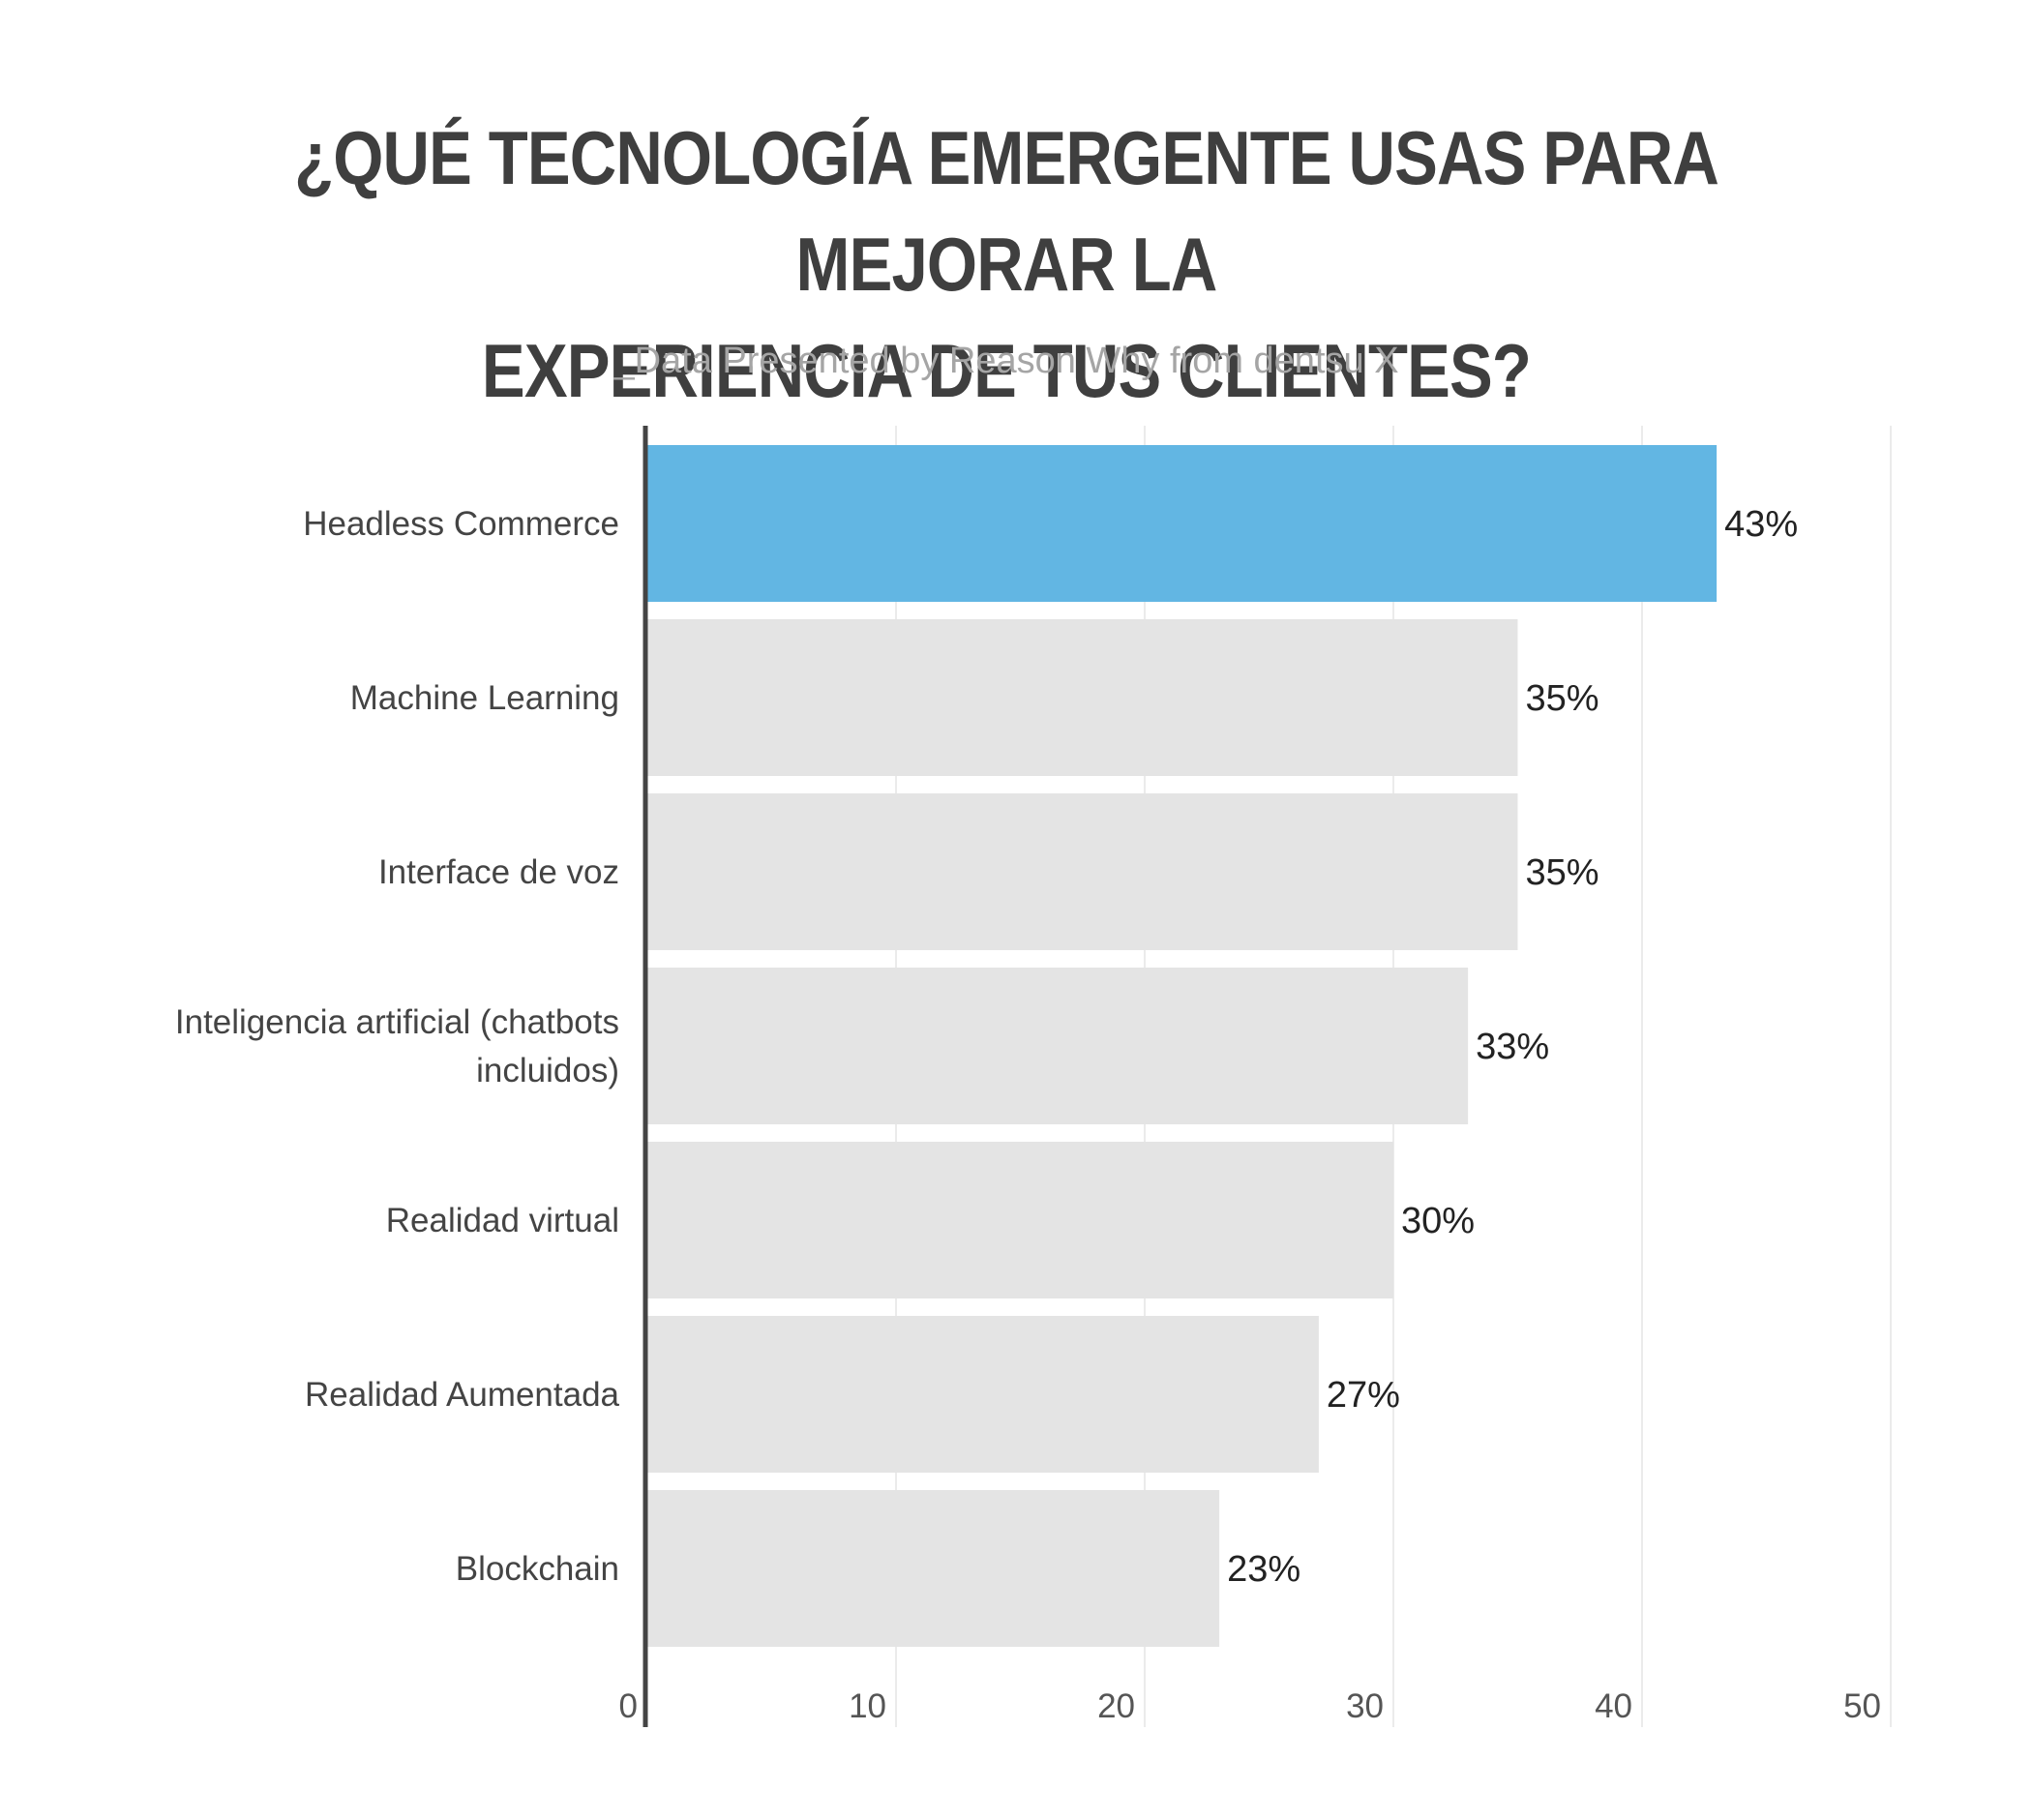 The height and width of the screenshot is (1820, 2032). What do you see at coordinates (628, 1706) in the screenshot?
I see `x-tick-label: 0` at bounding box center [628, 1706].